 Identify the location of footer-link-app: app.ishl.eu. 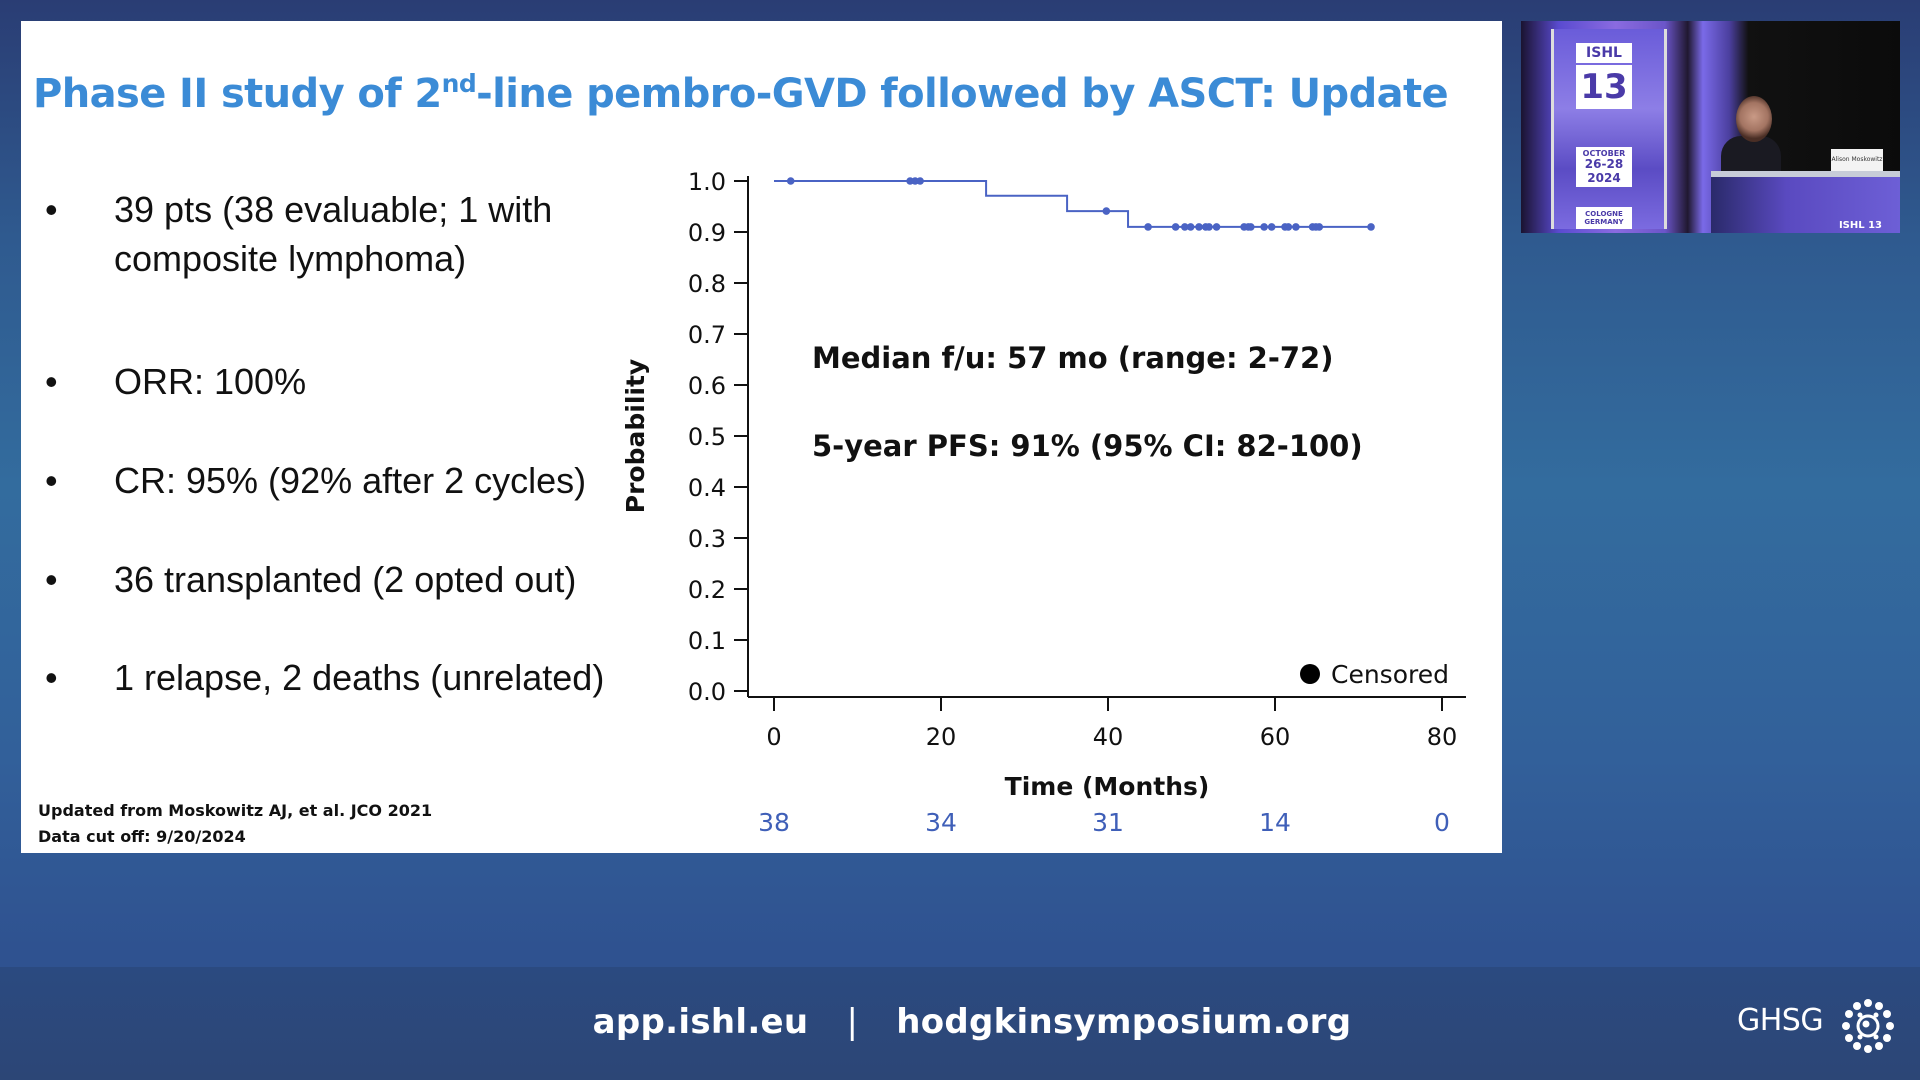
(700, 1022).